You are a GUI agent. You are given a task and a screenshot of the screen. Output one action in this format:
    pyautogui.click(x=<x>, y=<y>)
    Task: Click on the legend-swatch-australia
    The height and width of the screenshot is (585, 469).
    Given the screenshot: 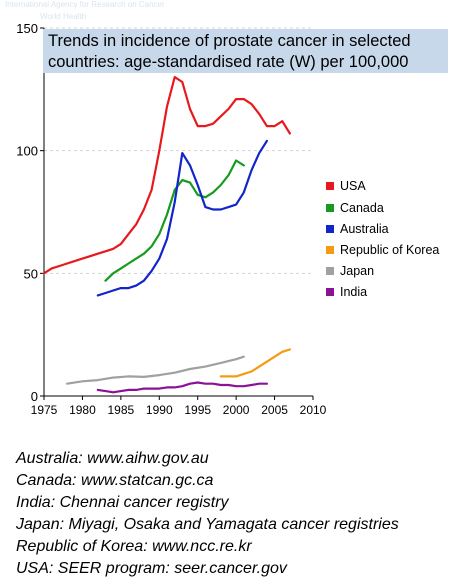 What is the action you would take?
    pyautogui.click(x=330, y=229)
    